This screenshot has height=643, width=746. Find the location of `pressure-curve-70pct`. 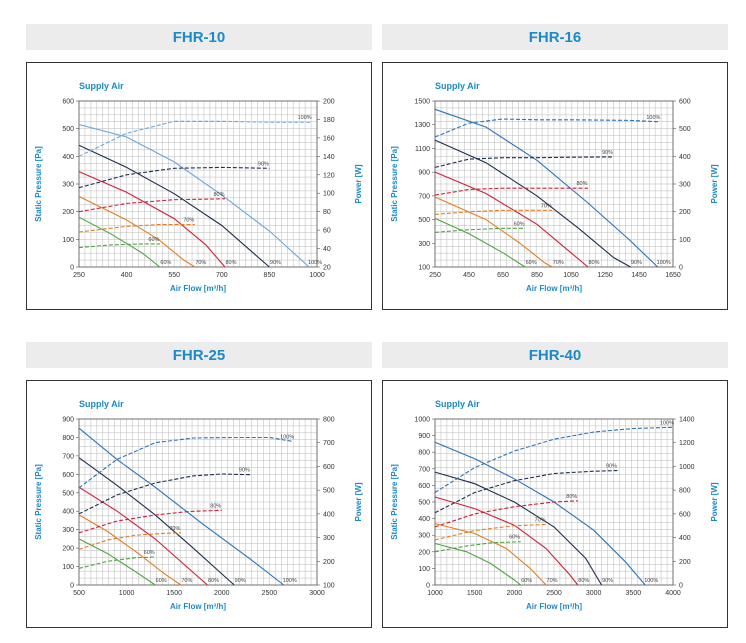

pressure-curve-70pct is located at coordinates (490, 554).